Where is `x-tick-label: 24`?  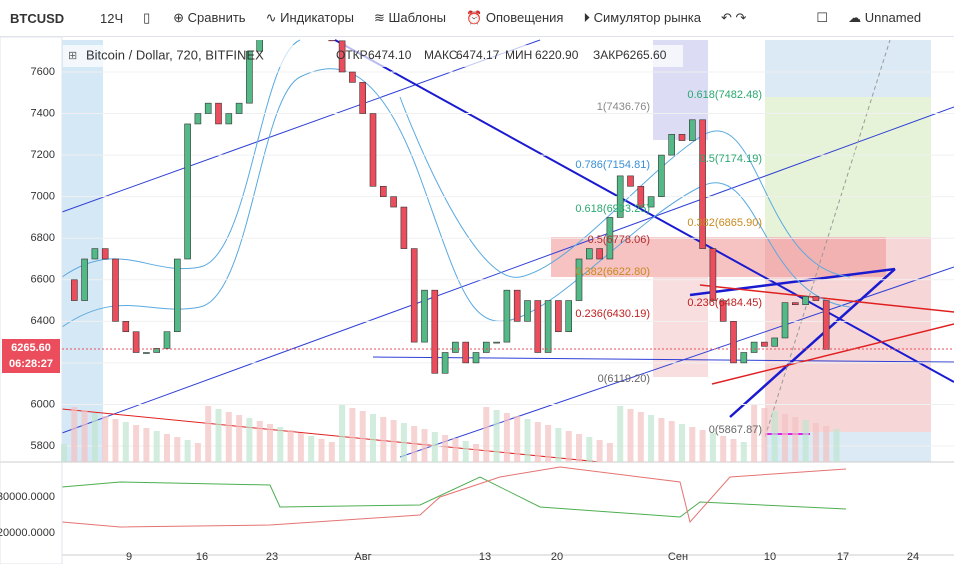
x-tick-label: 24 is located at coordinates (913, 557).